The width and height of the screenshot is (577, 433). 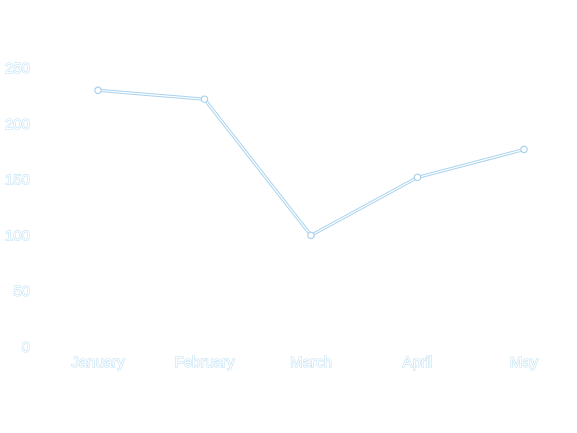 I want to click on y-tick-label: 200, so click(x=17, y=124).